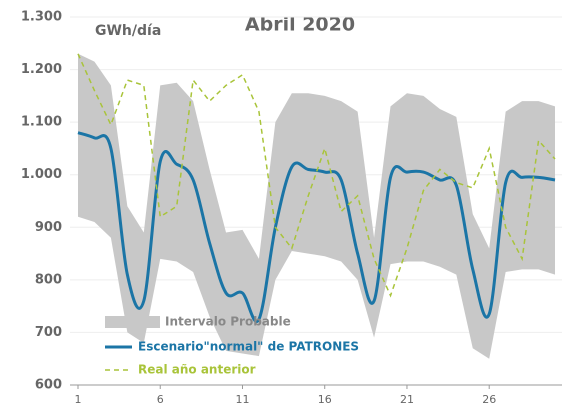 The image size is (562, 409). Describe the element at coordinates (300, 25) in the screenshot. I see `chart-title: Abril 2020` at that location.